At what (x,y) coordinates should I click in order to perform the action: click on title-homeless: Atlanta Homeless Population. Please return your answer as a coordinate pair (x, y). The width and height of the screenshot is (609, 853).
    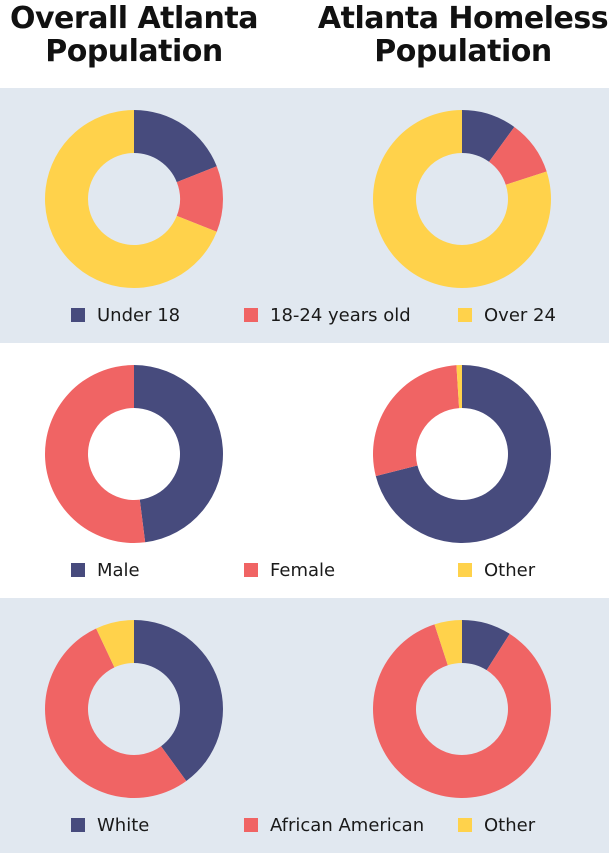
    Looking at the image, I should click on (463, 35).